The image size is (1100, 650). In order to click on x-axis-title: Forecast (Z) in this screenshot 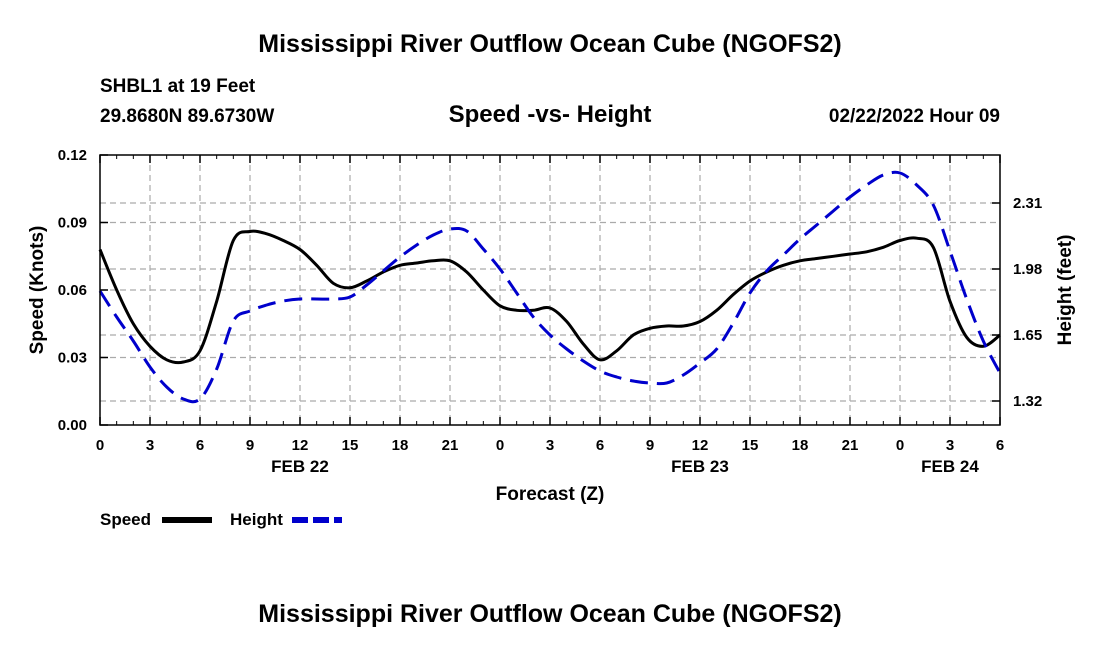, I will do `click(550, 494)`.